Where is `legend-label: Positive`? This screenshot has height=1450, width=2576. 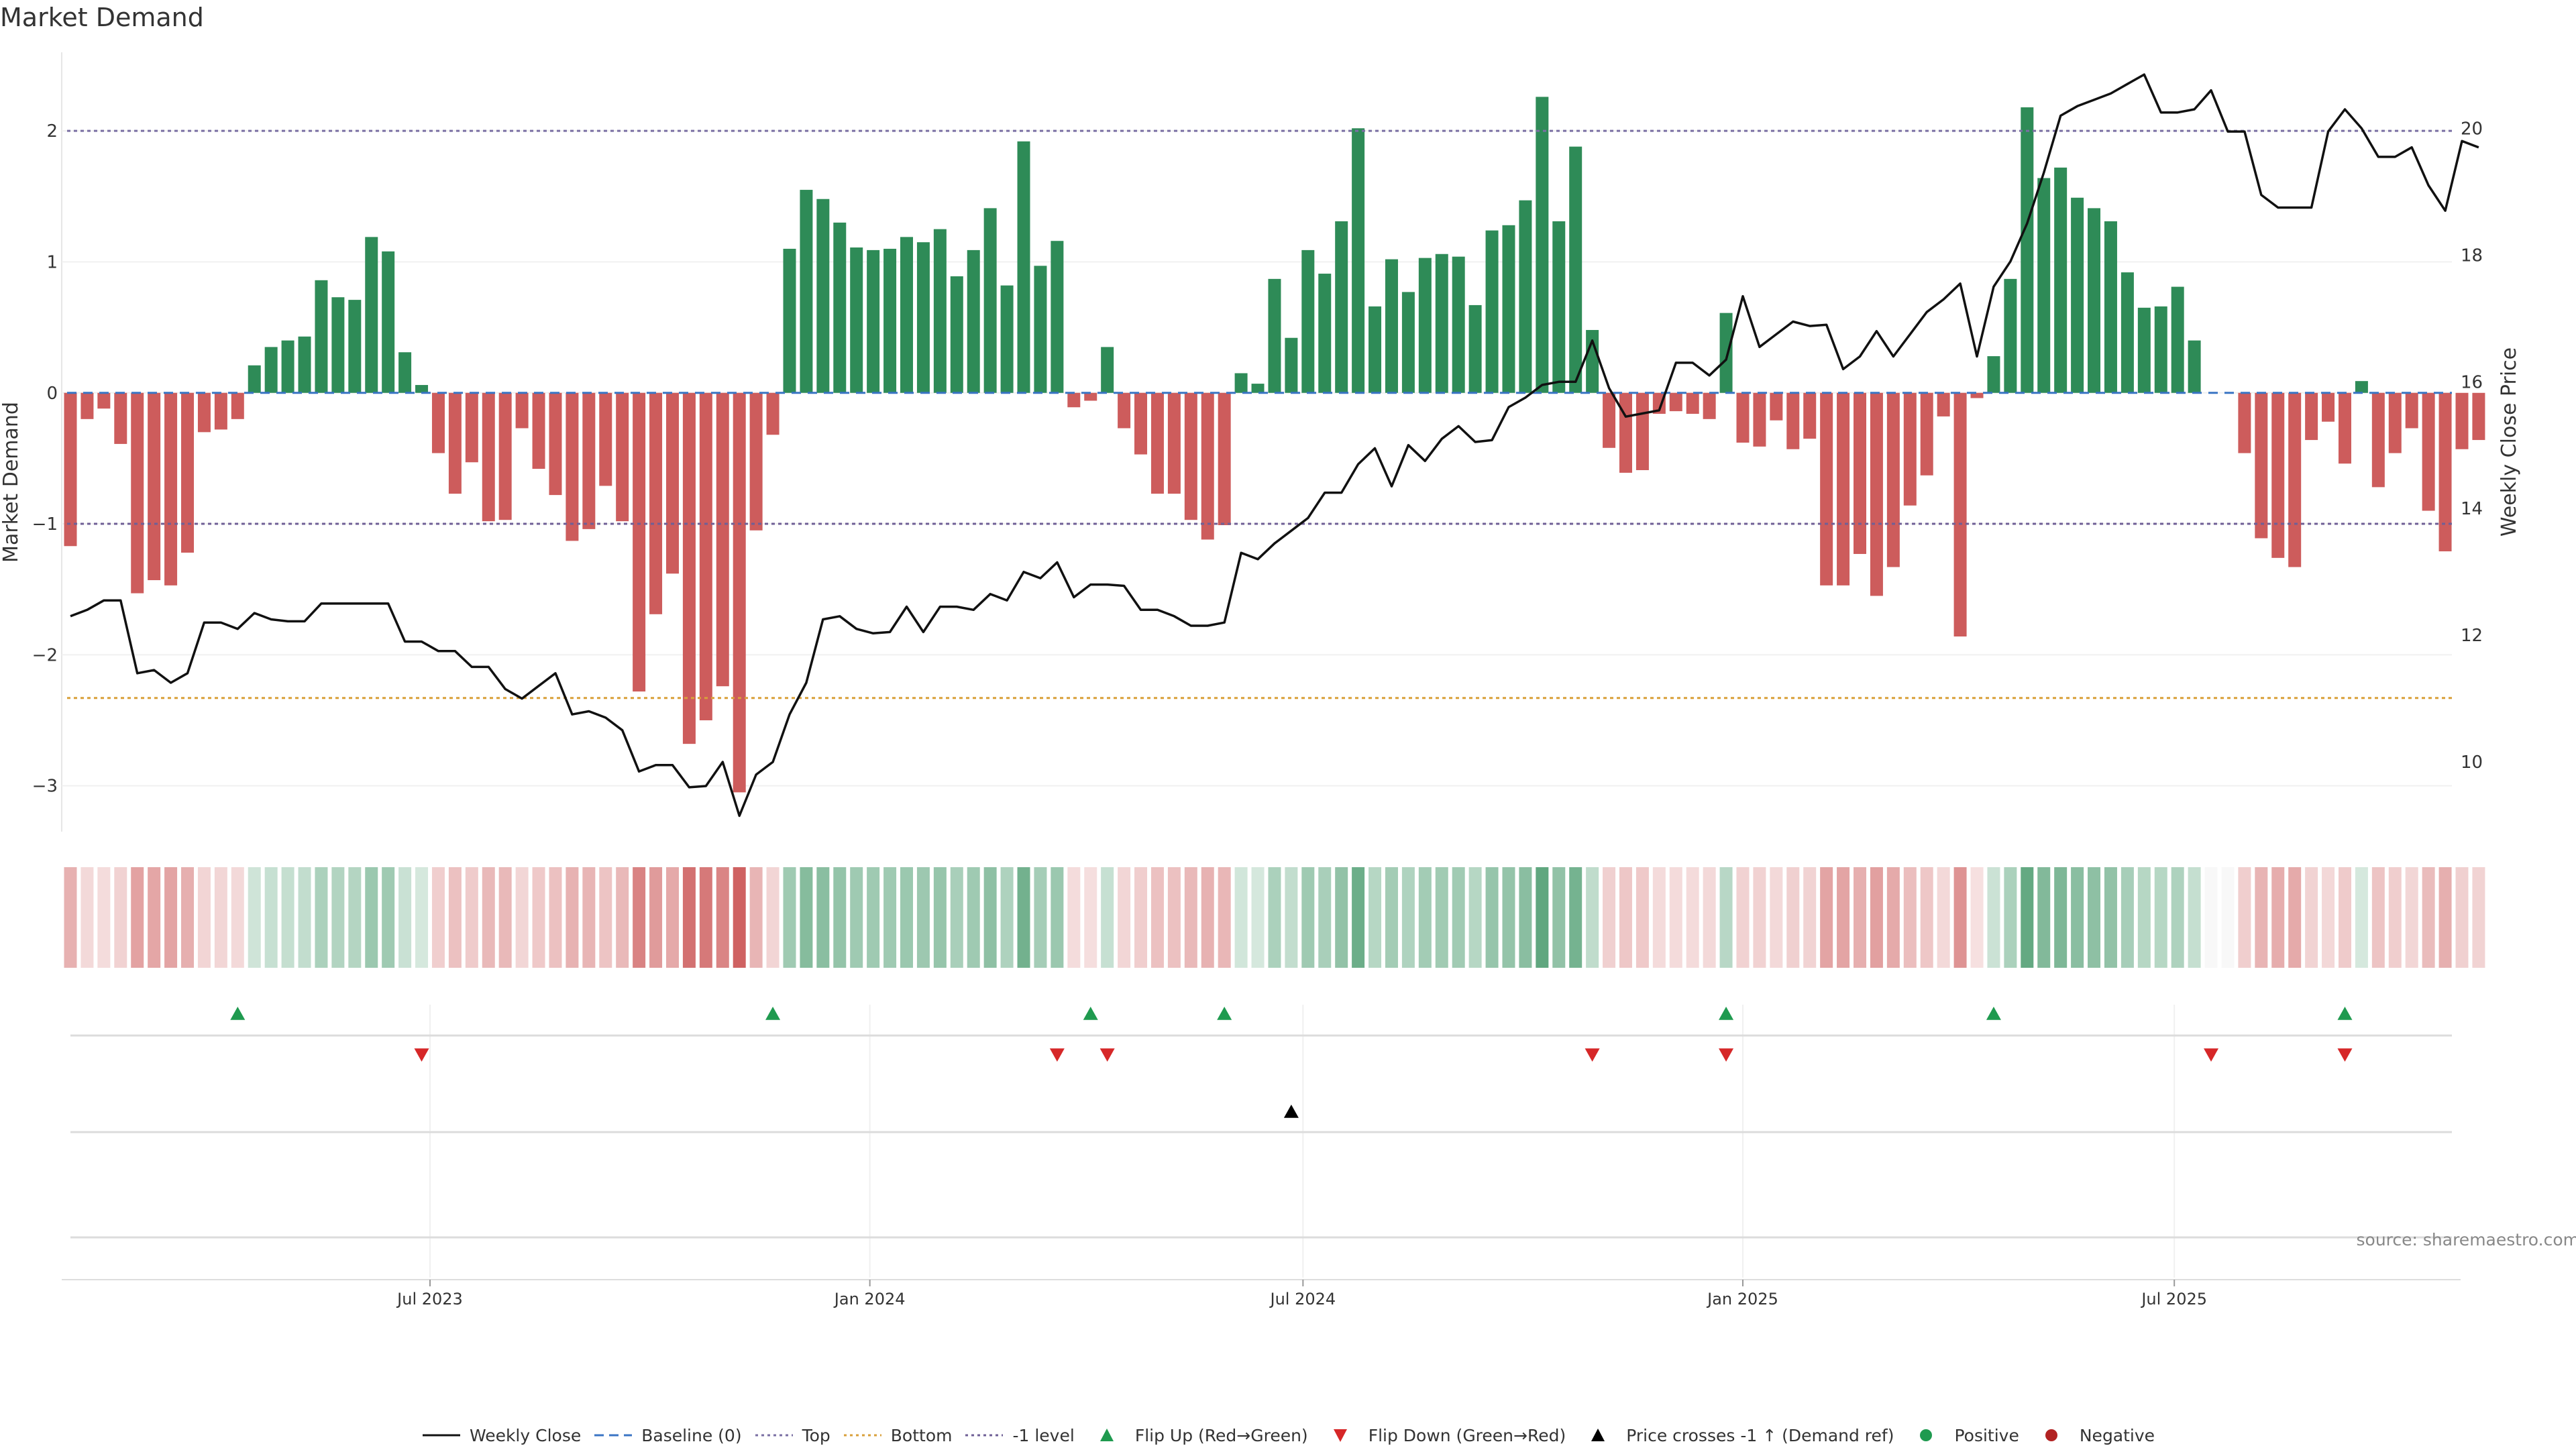 legend-label: Positive is located at coordinates (1986, 1435).